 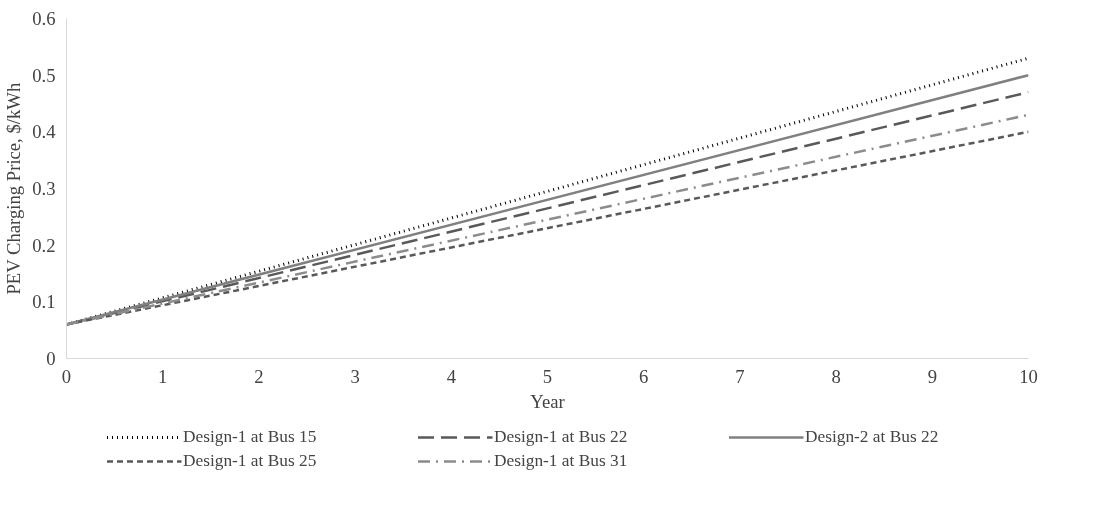 I want to click on legend-label: Design-1 at Bus 22, so click(x=561, y=437).